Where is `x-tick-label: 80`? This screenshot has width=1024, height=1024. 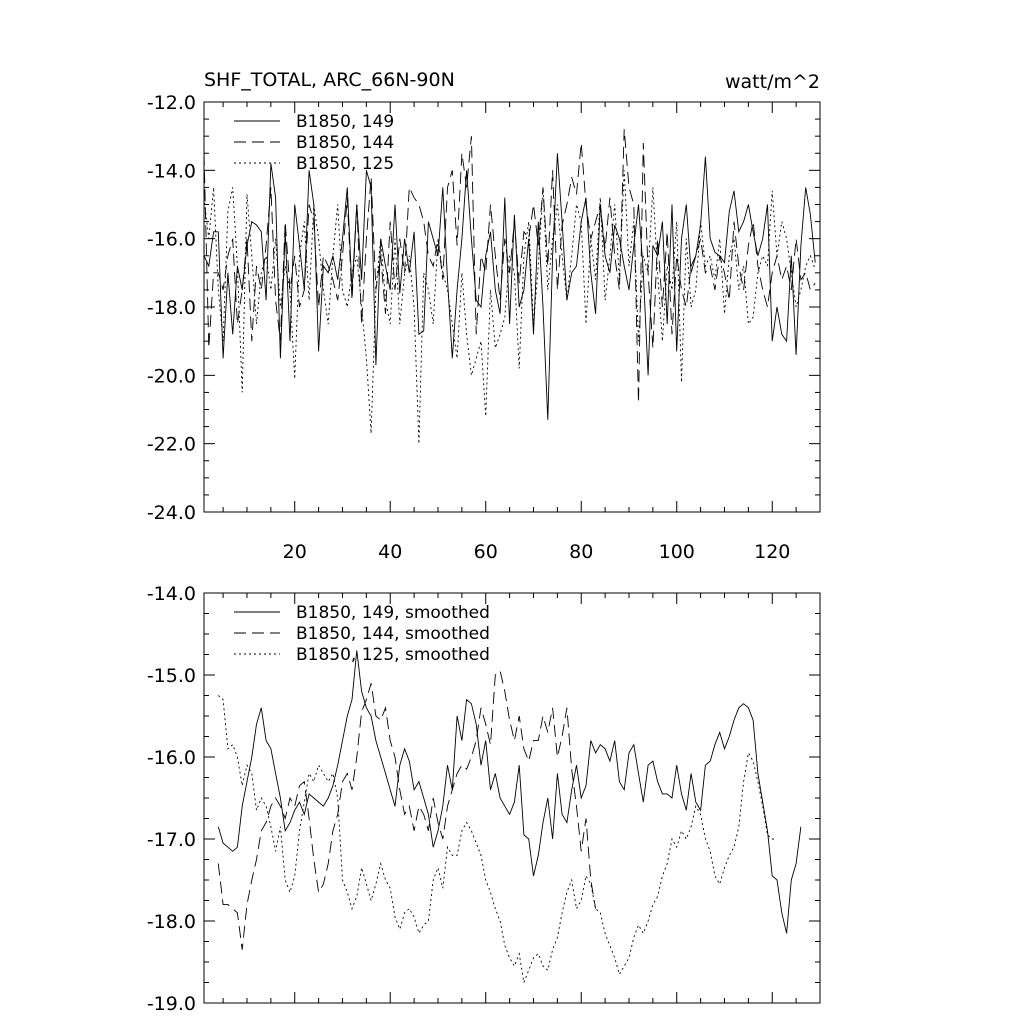
x-tick-label: 80 is located at coordinates (581, 552).